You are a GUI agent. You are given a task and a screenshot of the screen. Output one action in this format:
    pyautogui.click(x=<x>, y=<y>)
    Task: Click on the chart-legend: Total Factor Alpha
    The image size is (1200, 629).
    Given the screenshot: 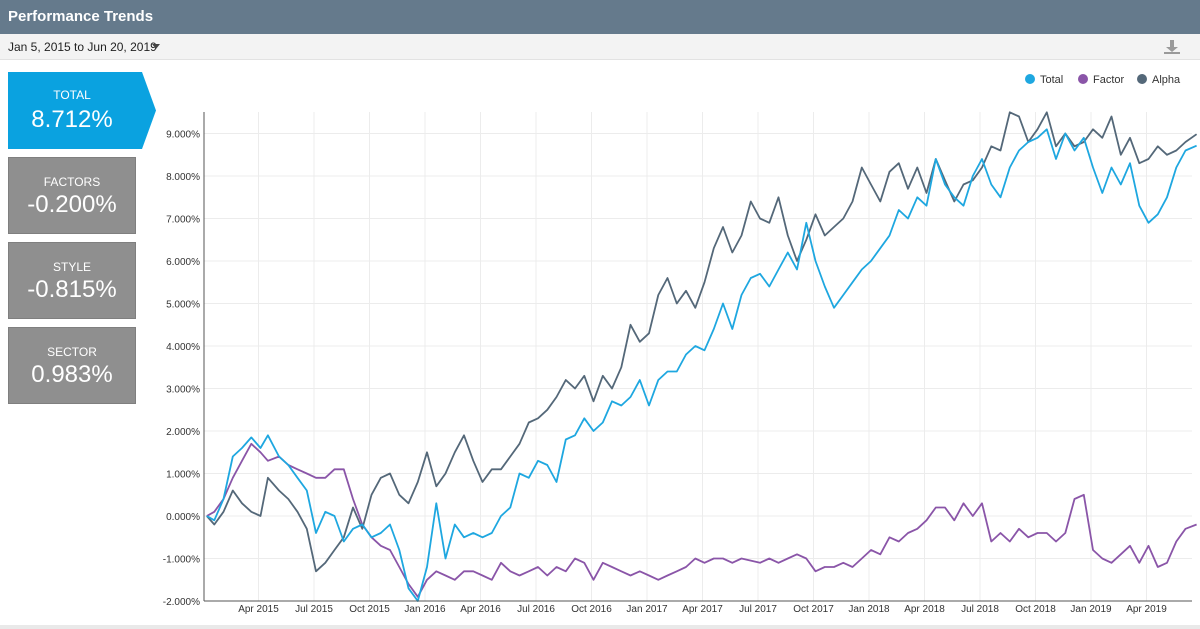 What is the action you would take?
    pyautogui.click(x=1103, y=80)
    